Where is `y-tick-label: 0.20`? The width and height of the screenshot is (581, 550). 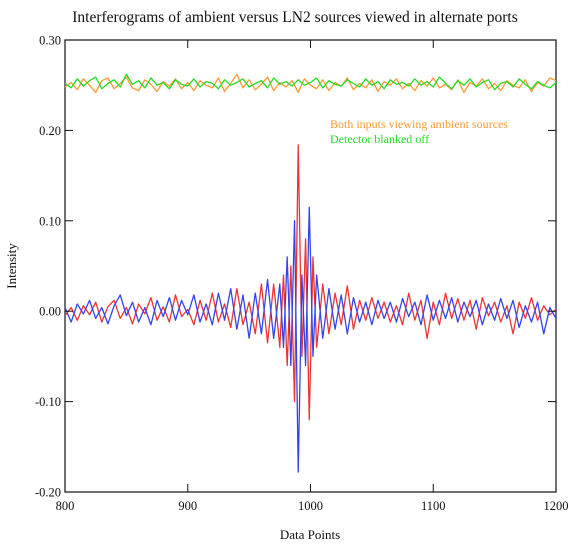 y-tick-label: 0.20 is located at coordinates (50, 131).